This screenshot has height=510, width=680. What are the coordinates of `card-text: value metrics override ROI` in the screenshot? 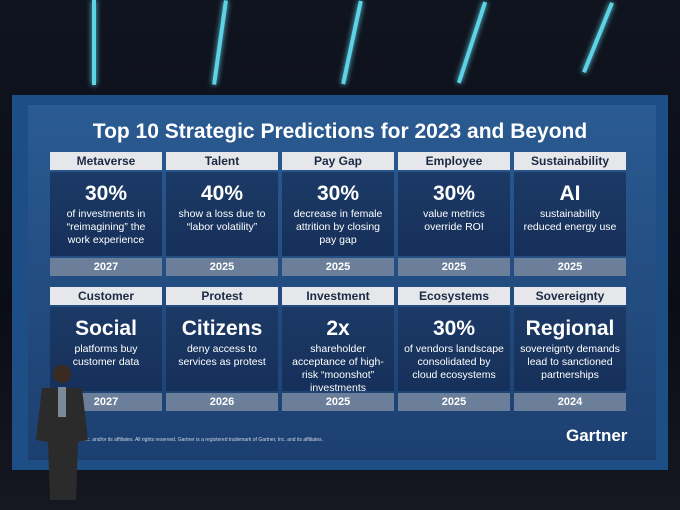 It's located at (454, 220).